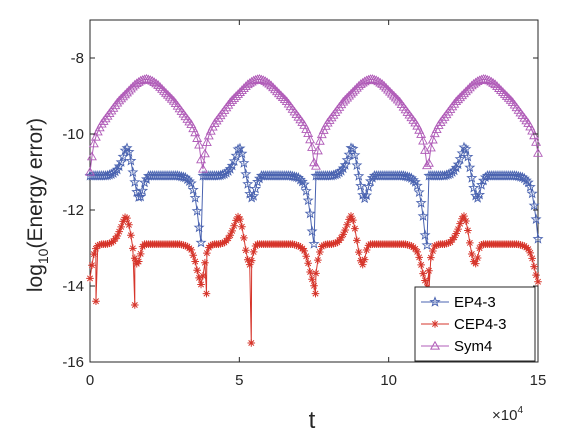 The height and width of the screenshot is (447, 570). I want to click on y-axis-title-rest: (Energy error), so click(35, 183).